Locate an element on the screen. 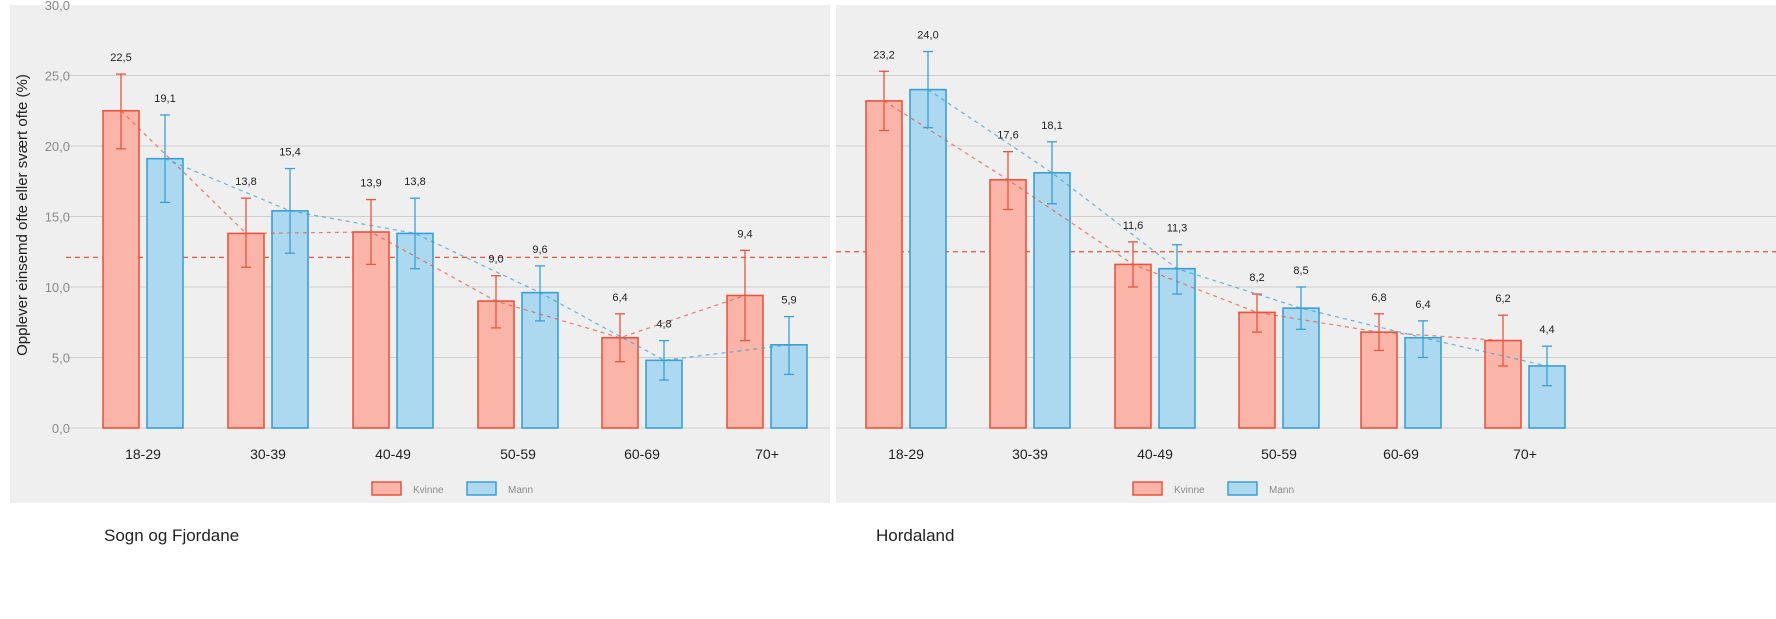  data-label: 11,3 is located at coordinates (1177, 229).